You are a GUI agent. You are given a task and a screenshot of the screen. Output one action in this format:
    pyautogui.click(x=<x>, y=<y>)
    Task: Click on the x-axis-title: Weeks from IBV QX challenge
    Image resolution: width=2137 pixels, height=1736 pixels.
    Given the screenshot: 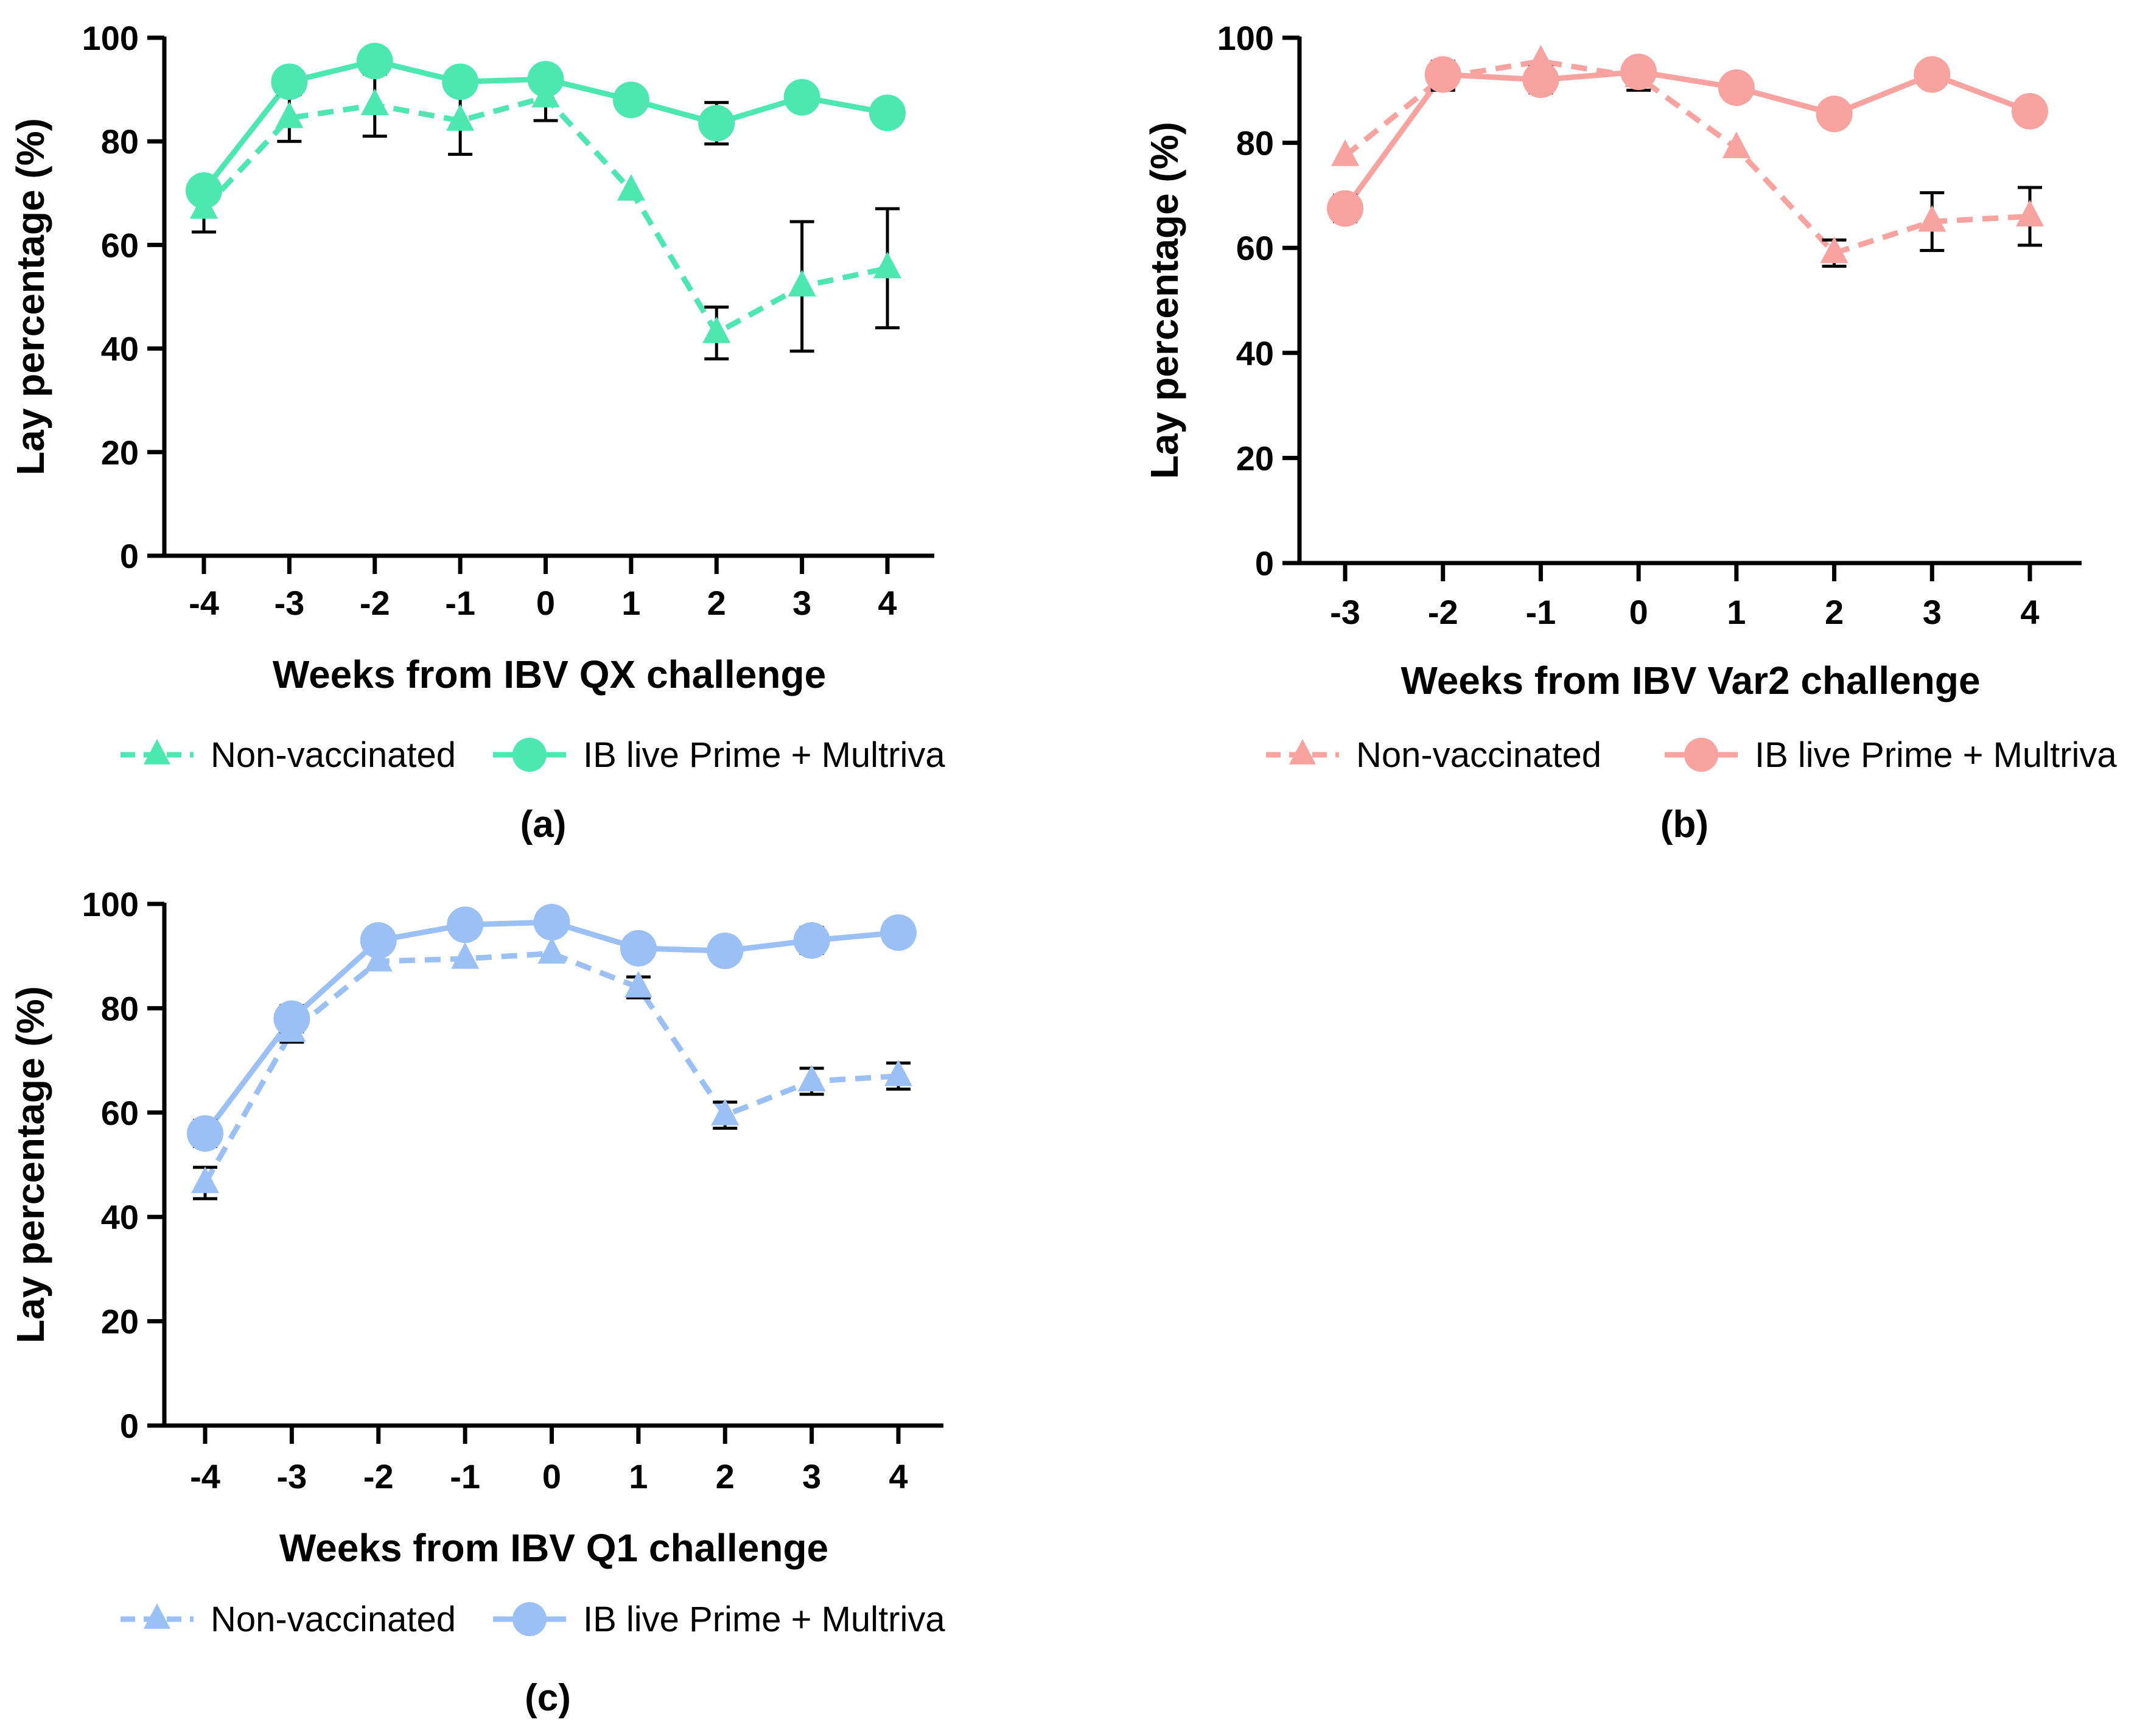 What is the action you would take?
    pyautogui.click(x=549, y=675)
    